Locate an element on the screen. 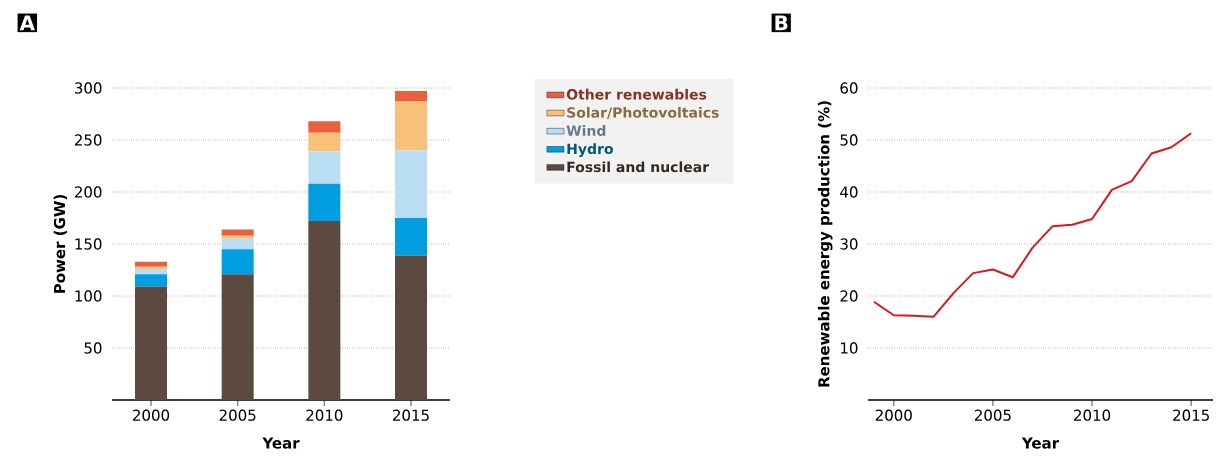 The width and height of the screenshot is (1221, 476). line-series is located at coordinates (1032, 225).